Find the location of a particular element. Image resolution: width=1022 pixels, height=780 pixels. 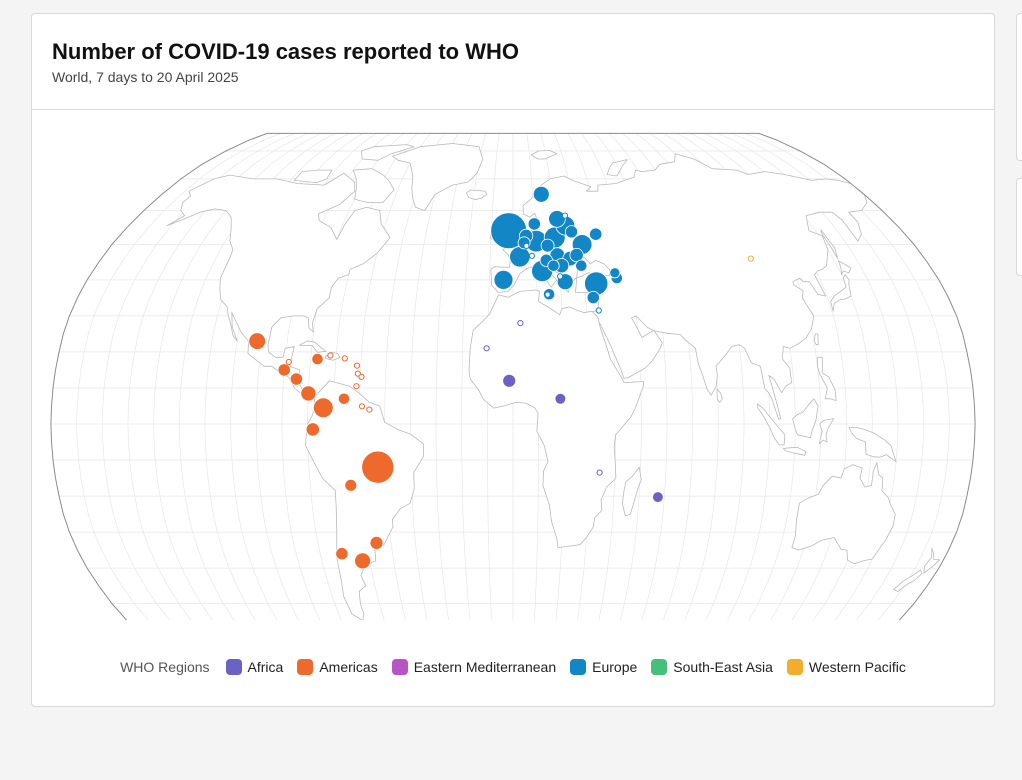

landmass-ellesmere is located at coordinates (388, 152).